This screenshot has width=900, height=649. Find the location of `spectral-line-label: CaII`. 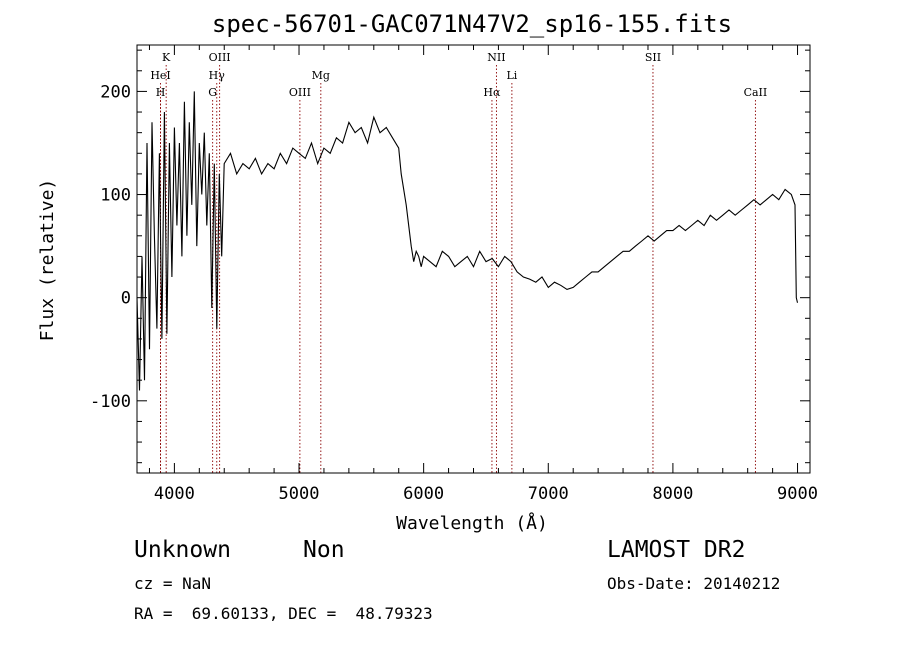

spectral-line-label: CaII is located at coordinates (756, 92).